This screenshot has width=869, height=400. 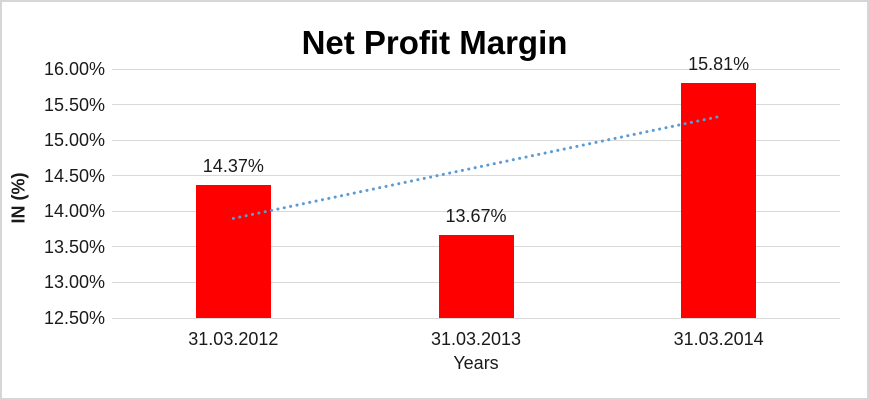 I want to click on y-tick-label: 14.50%, so click(x=74, y=175).